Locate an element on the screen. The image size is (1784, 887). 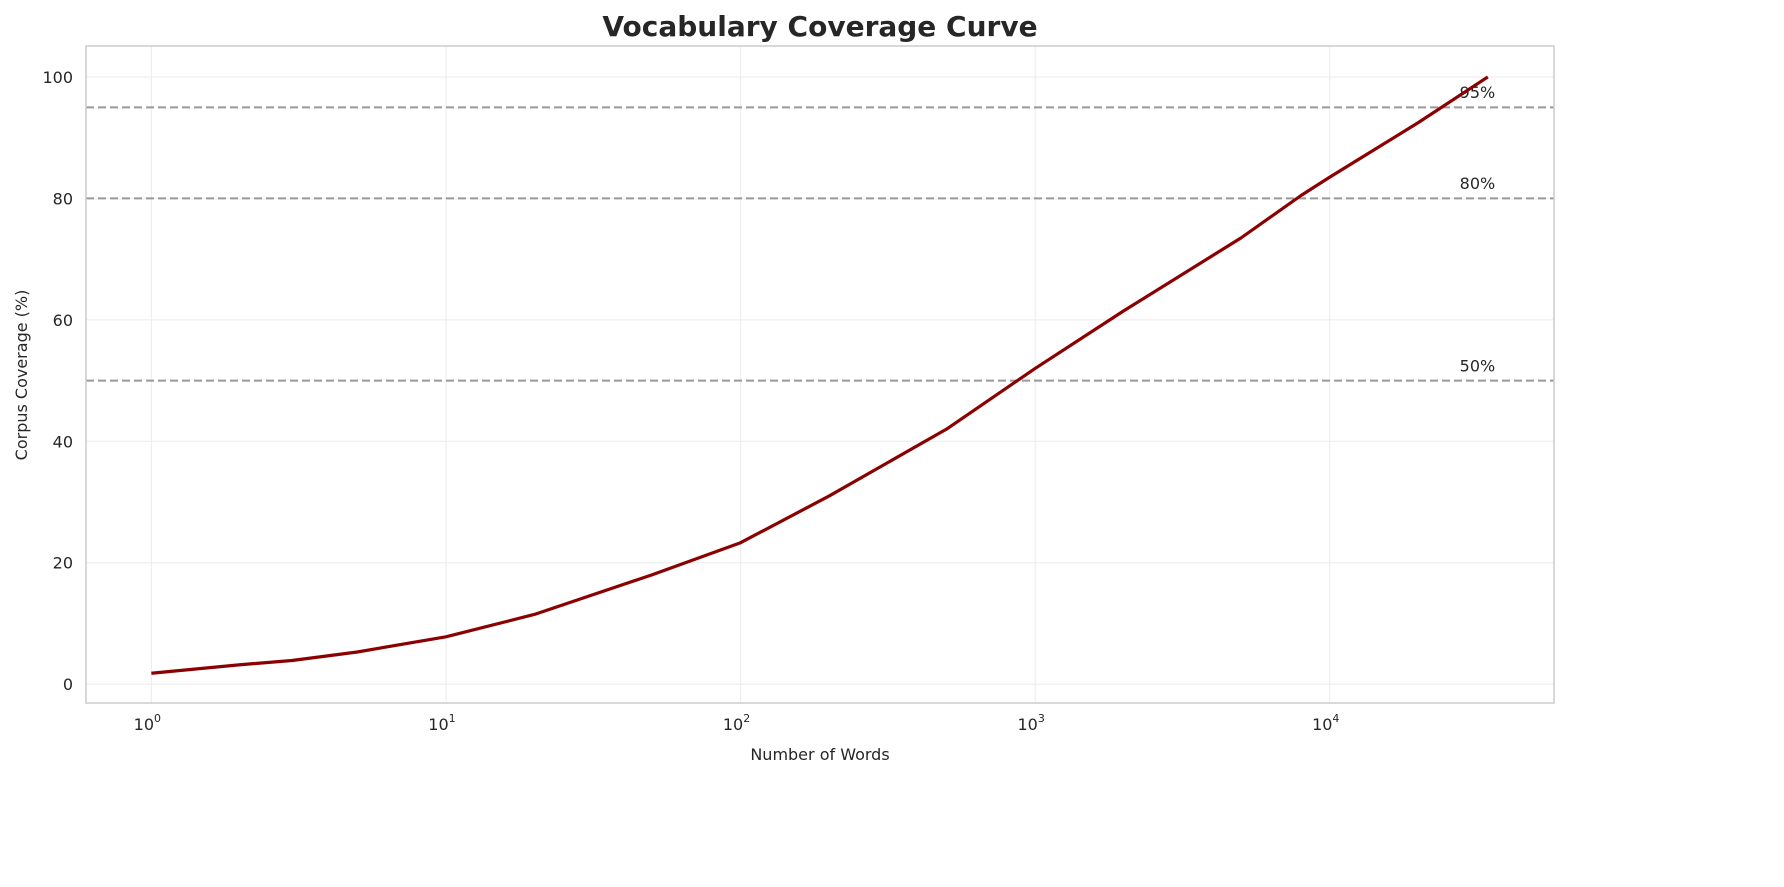
x-tick-label: 10⁴ is located at coordinates (1325, 723).